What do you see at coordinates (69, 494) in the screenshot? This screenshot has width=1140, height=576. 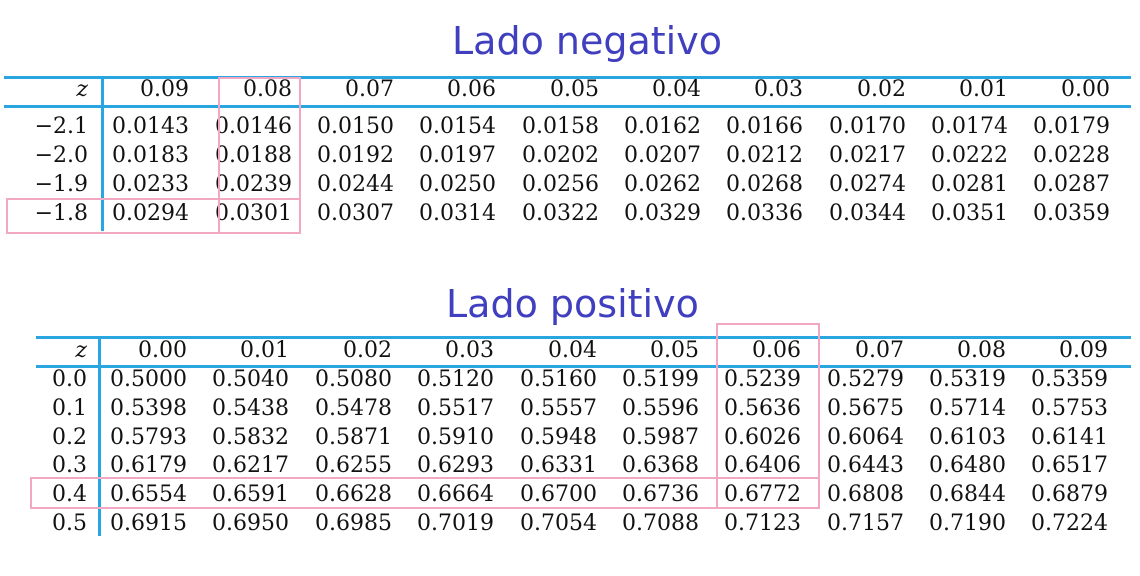 I see `positive-row-z-value: 0.4` at bounding box center [69, 494].